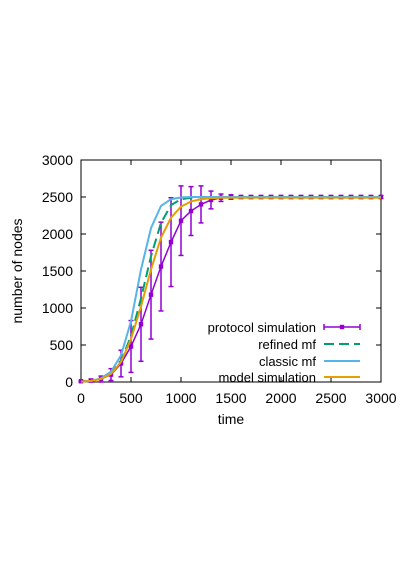 This screenshot has width=407, height=576. I want to click on x-tick-label: 2500, so click(330, 398).